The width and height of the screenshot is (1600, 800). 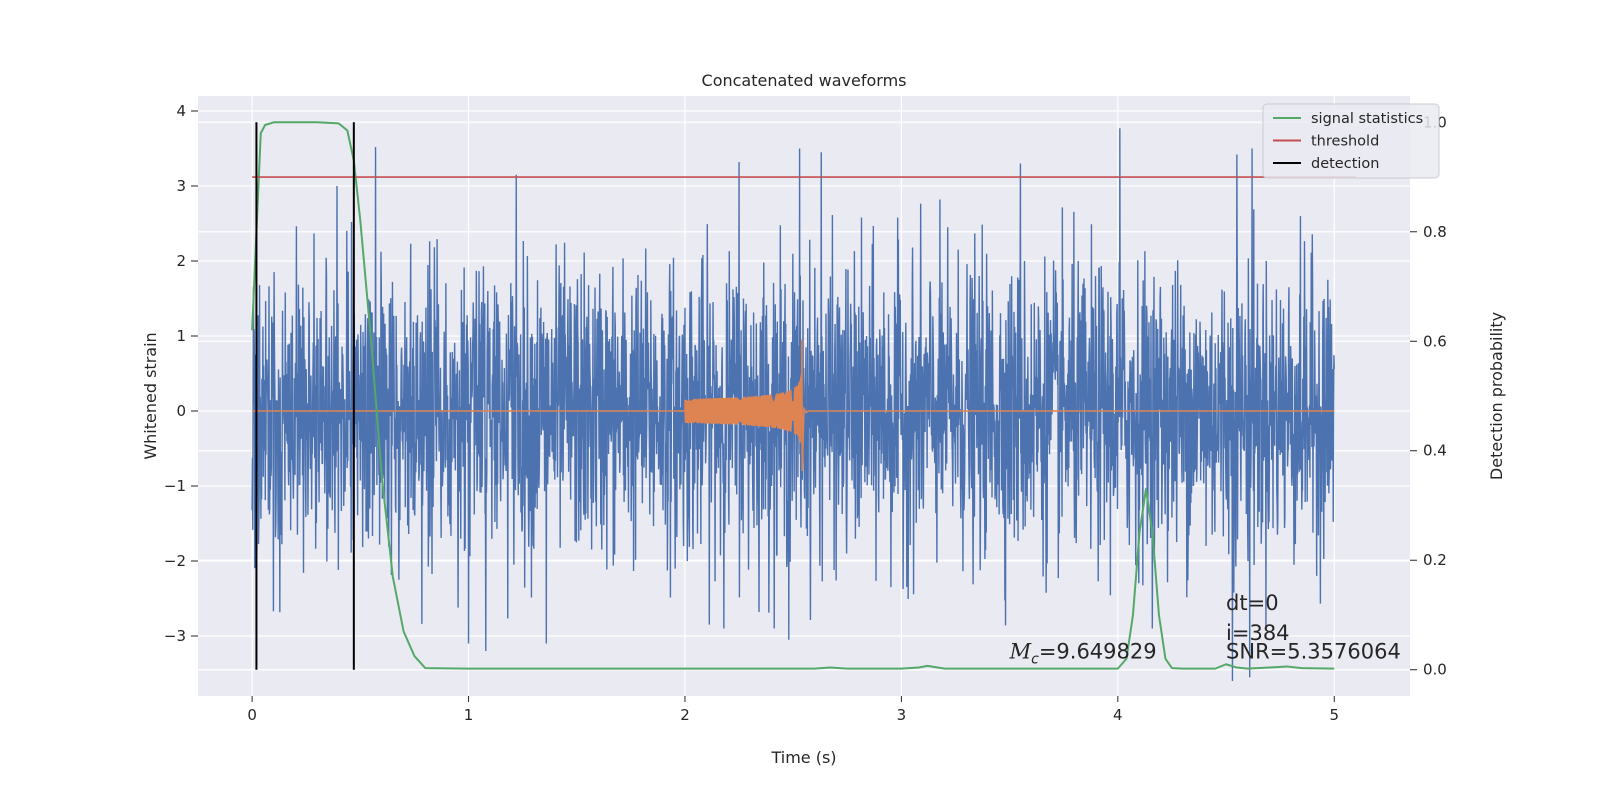 I want to click on y2-tick-label: 0.8, so click(x=1435, y=232).